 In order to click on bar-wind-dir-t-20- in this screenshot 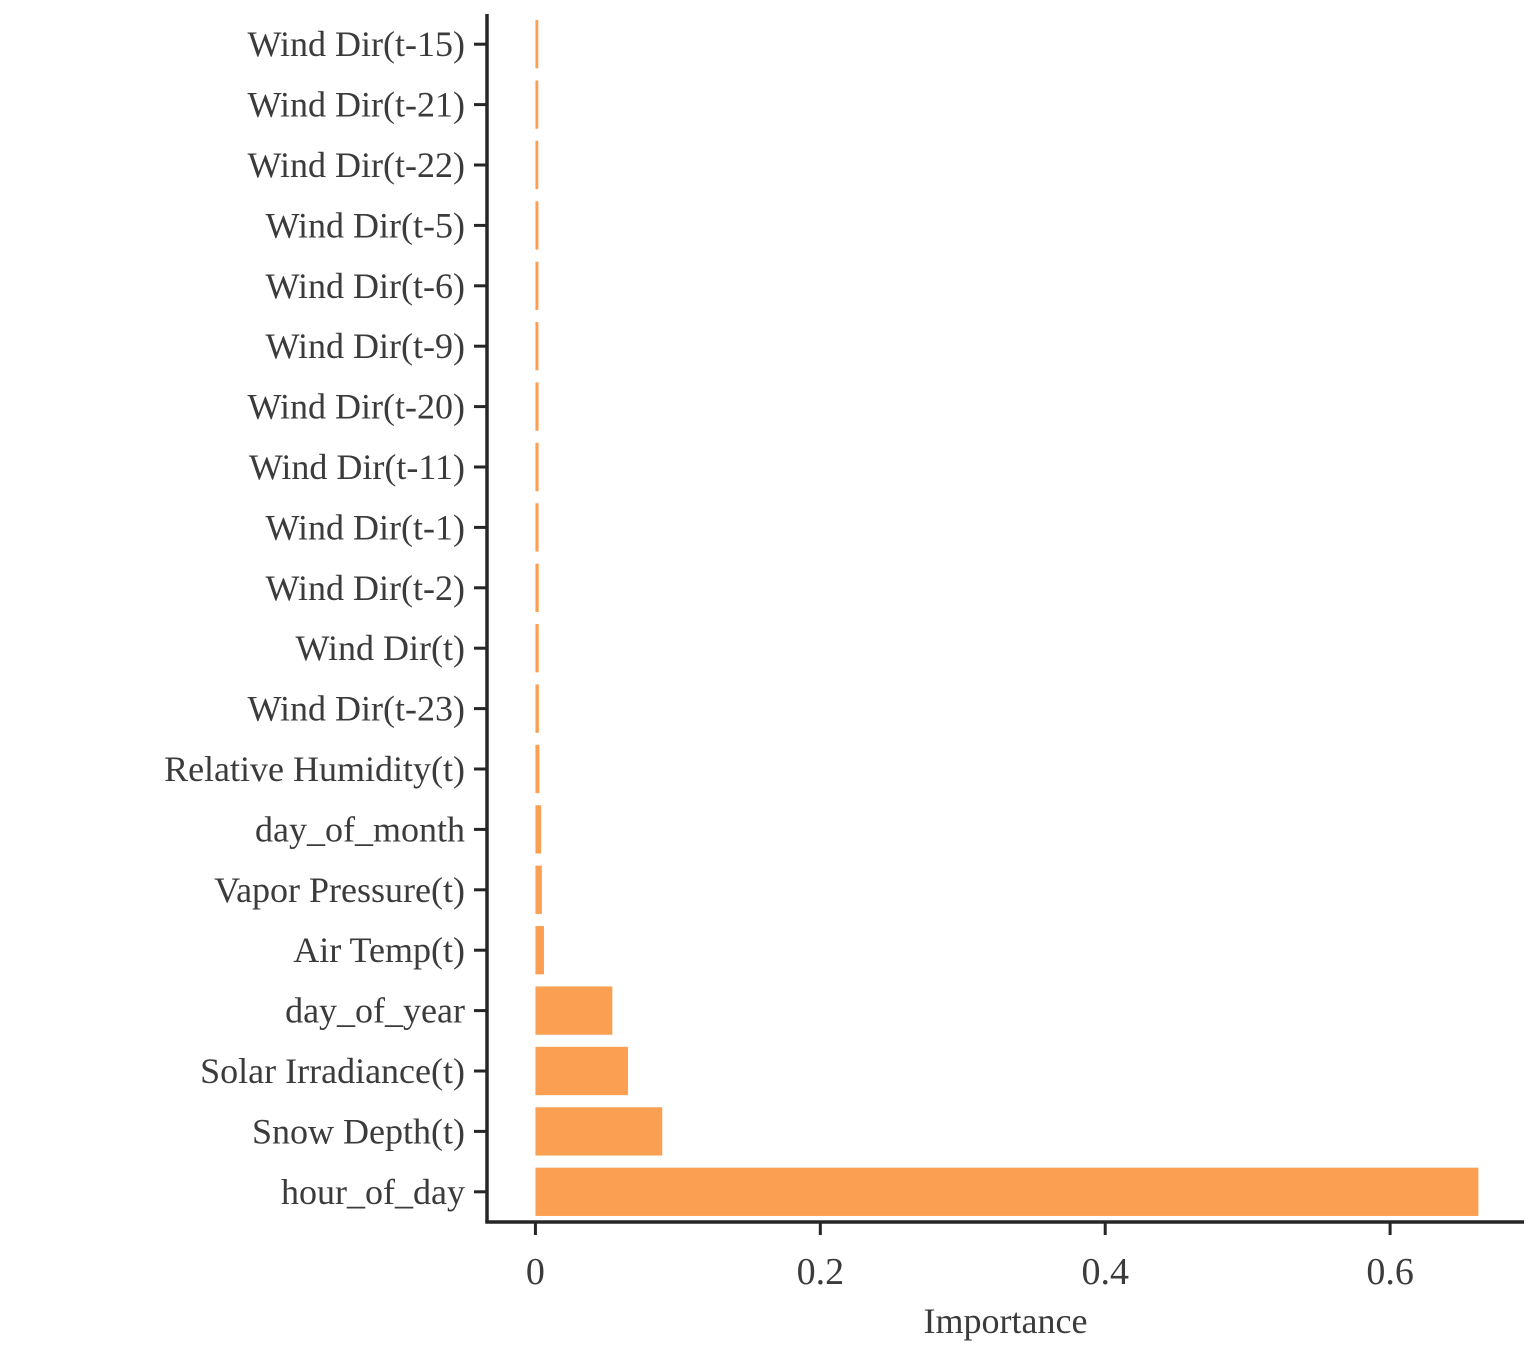, I will do `click(537, 406)`.